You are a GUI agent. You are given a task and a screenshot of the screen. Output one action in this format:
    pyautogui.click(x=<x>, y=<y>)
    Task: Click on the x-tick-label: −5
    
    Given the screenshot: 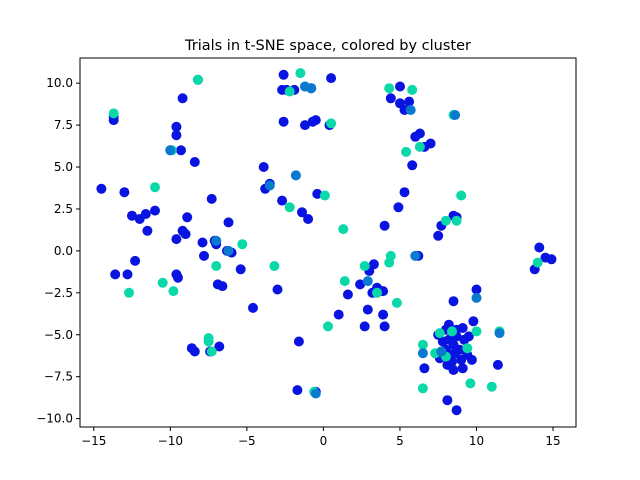 What is the action you would take?
    pyautogui.click(x=247, y=441)
    